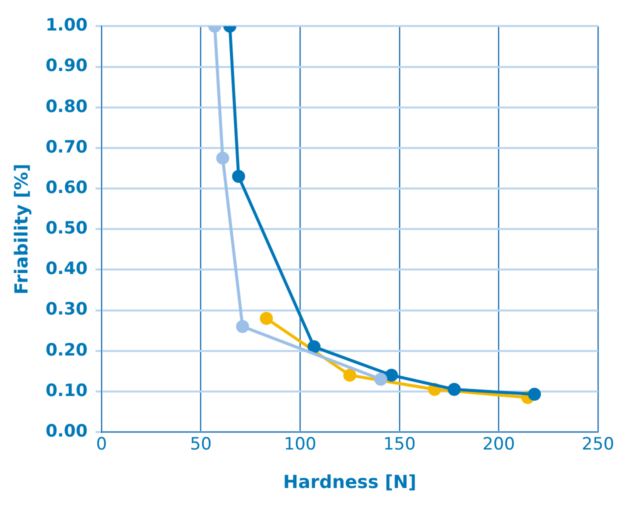  What do you see at coordinates (67, 390) in the screenshot?
I see `y-tick-label: 0.10` at bounding box center [67, 390].